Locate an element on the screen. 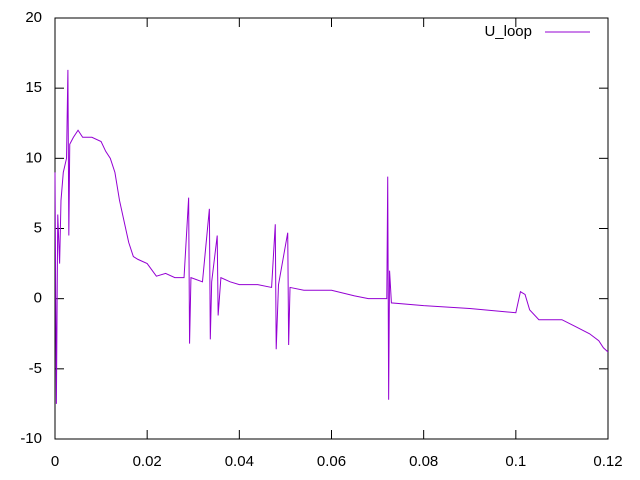 This screenshot has width=640, height=480. x-tick-label: 0.08 is located at coordinates (423, 461).